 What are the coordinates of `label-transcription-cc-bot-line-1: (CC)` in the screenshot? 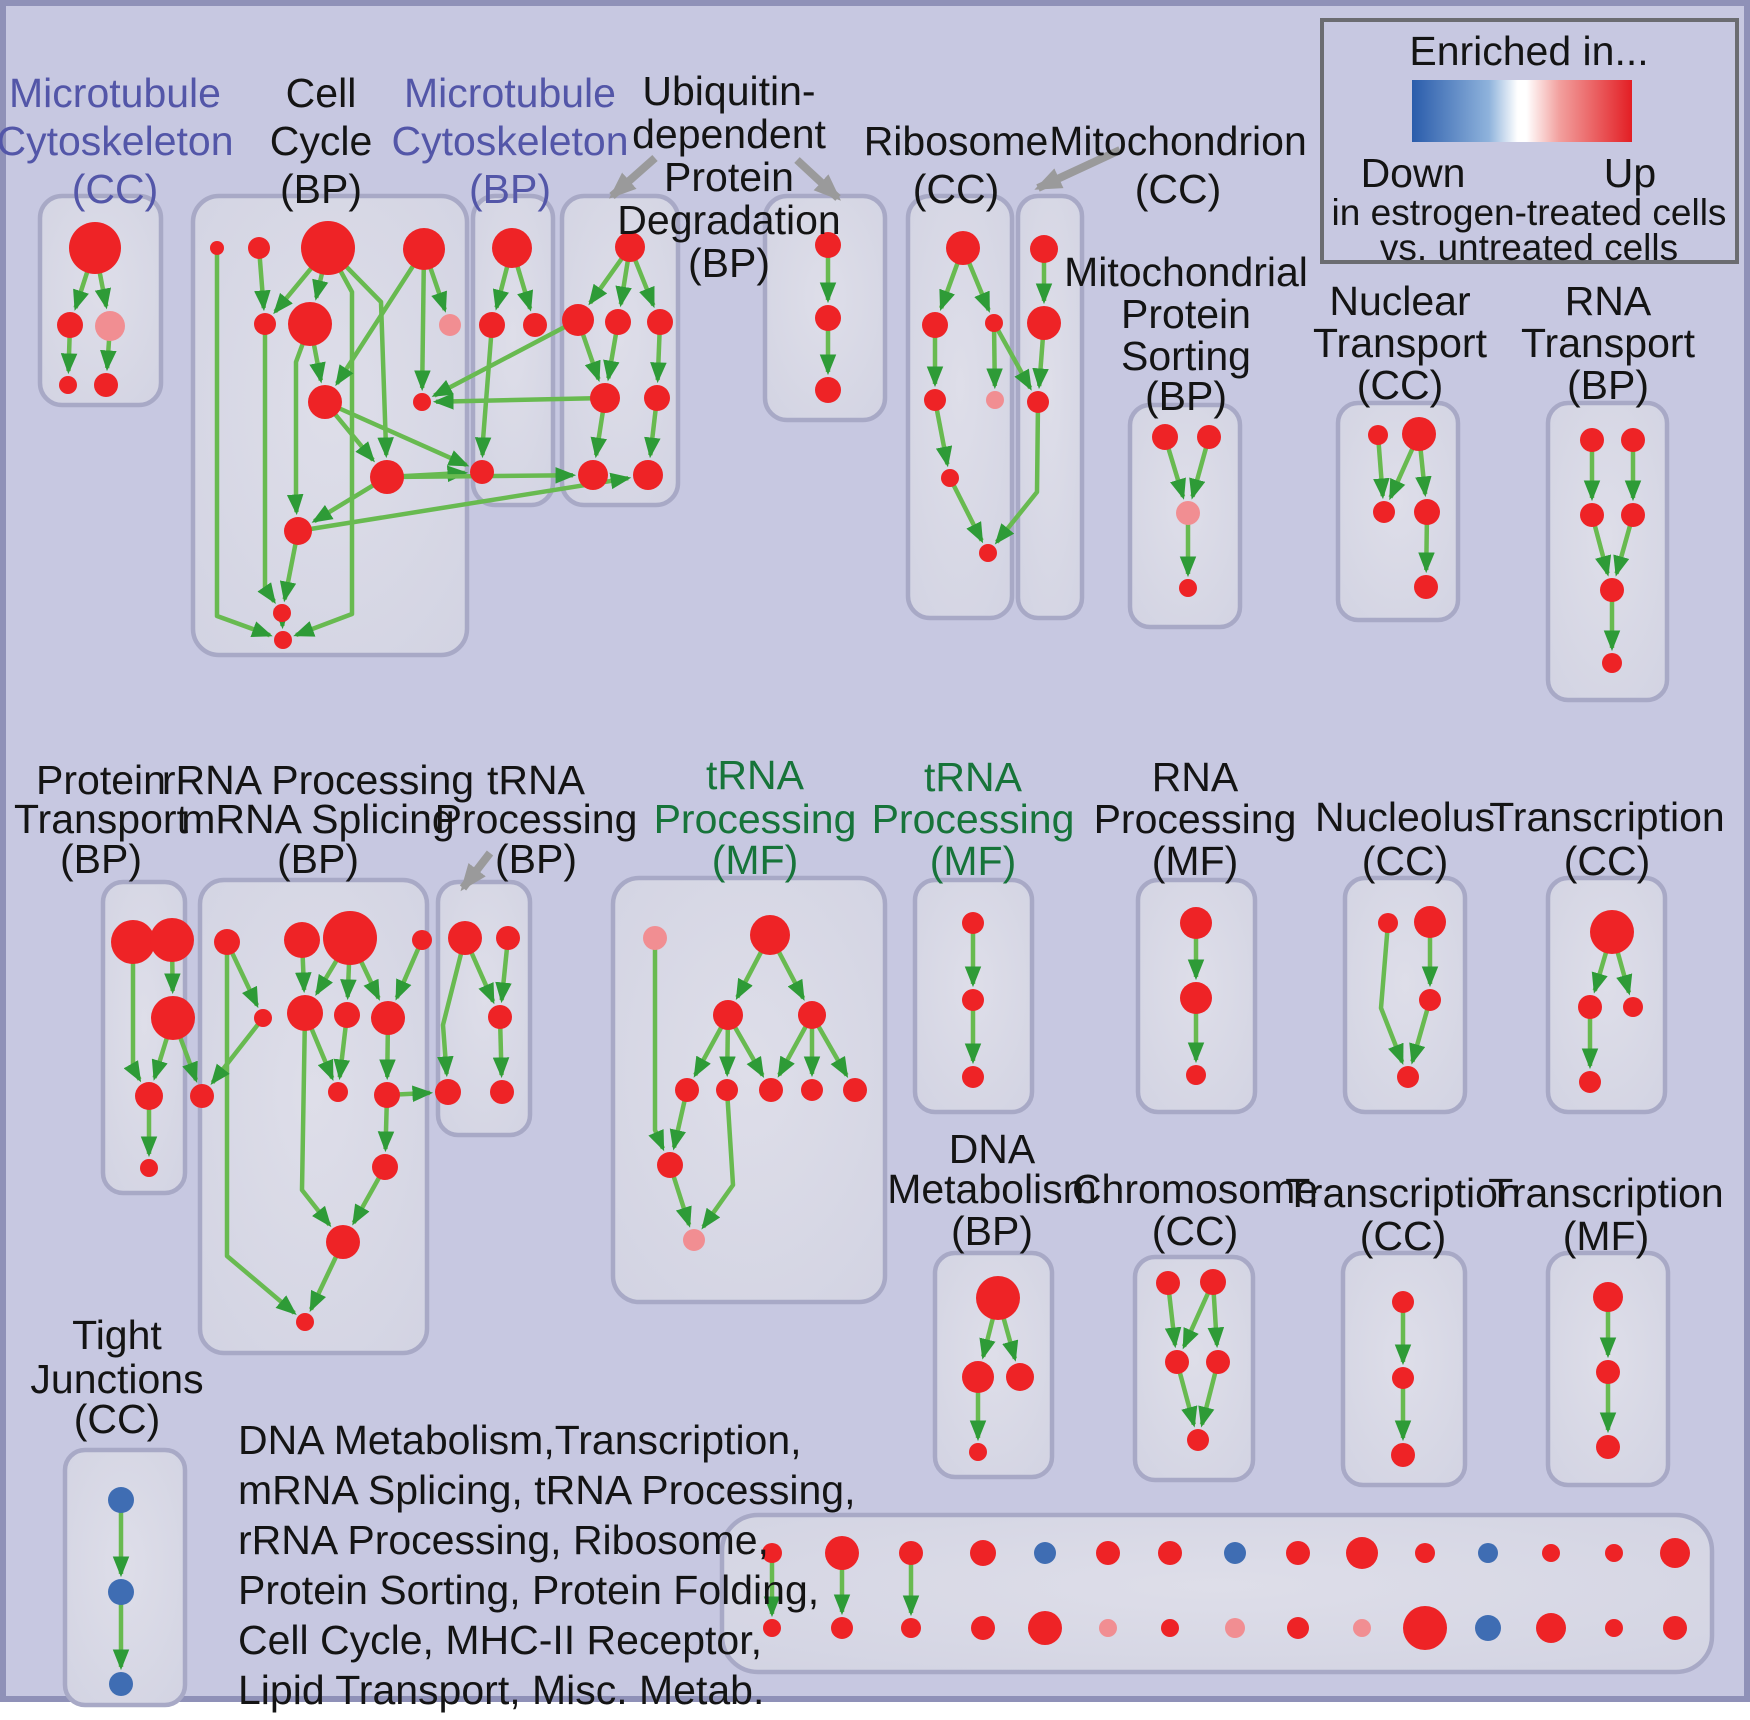 It's located at (1403, 1236).